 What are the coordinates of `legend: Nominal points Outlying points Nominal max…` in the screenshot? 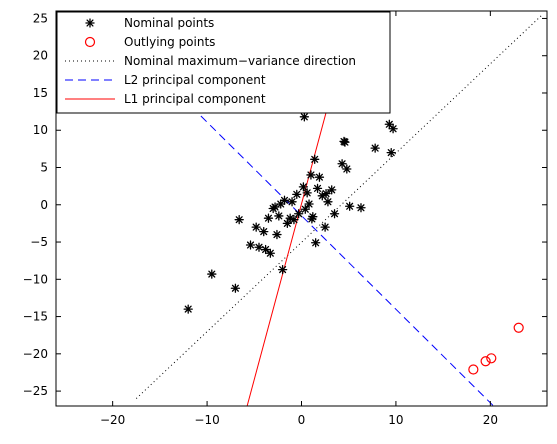 It's located at (223, 62).